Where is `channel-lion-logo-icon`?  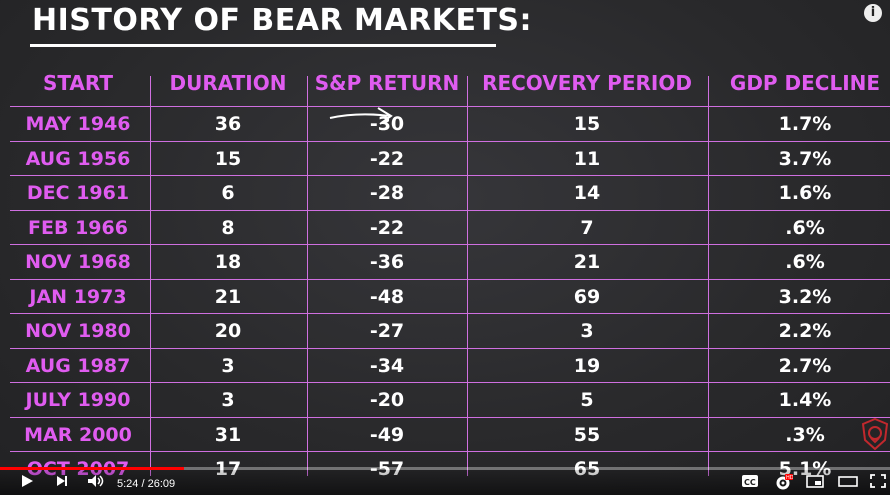 channel-lion-logo-icon is located at coordinates (875, 434).